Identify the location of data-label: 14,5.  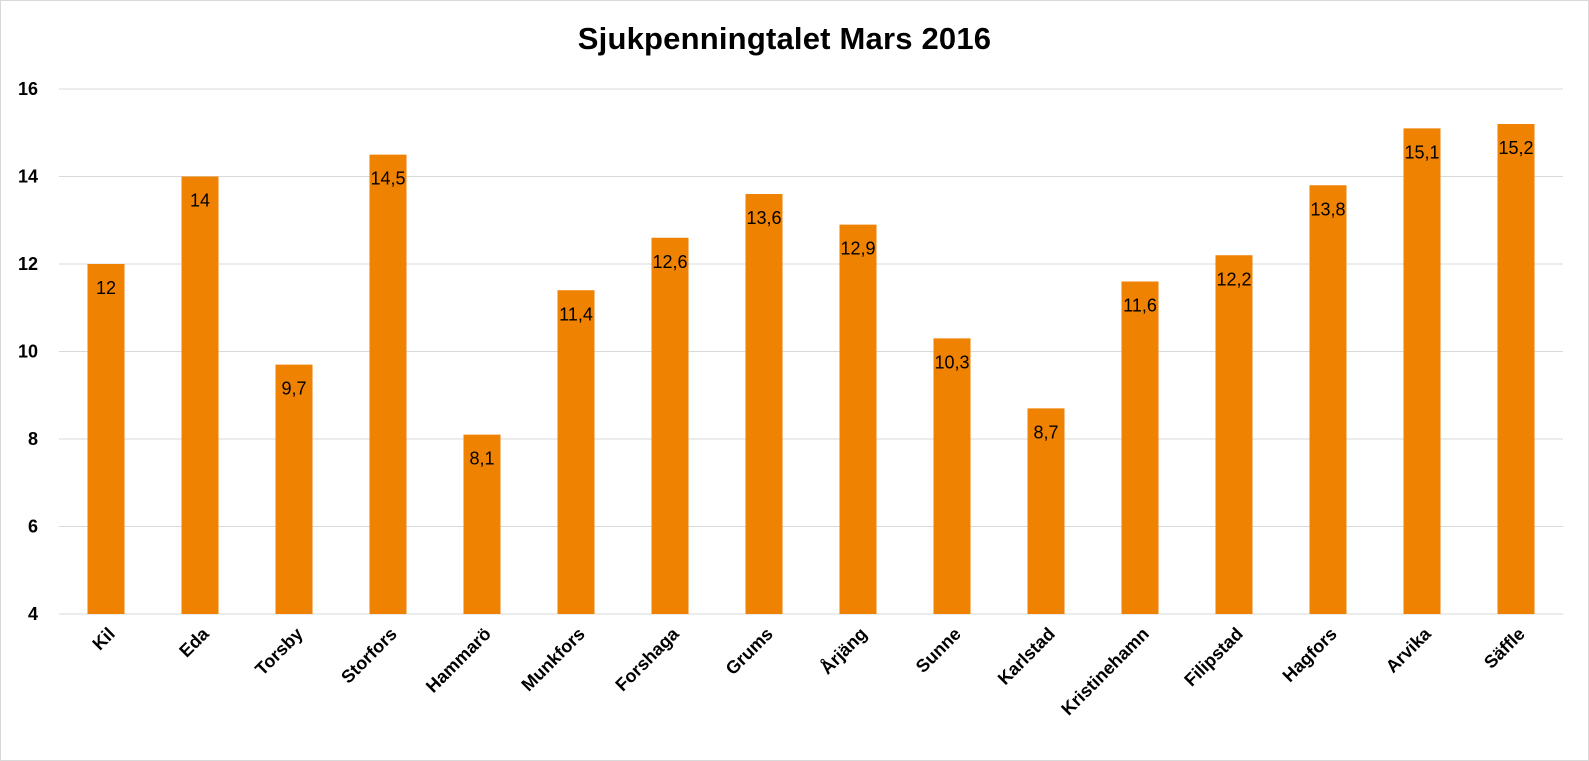
(387, 179).